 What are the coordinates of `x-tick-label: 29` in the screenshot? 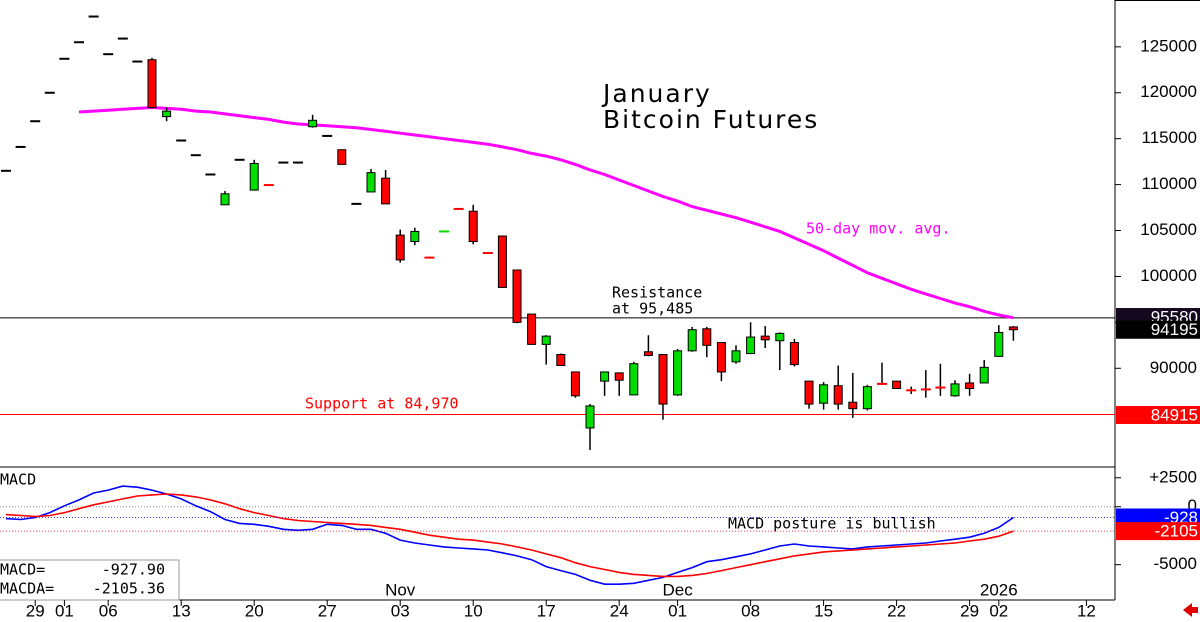 It's located at (969, 610).